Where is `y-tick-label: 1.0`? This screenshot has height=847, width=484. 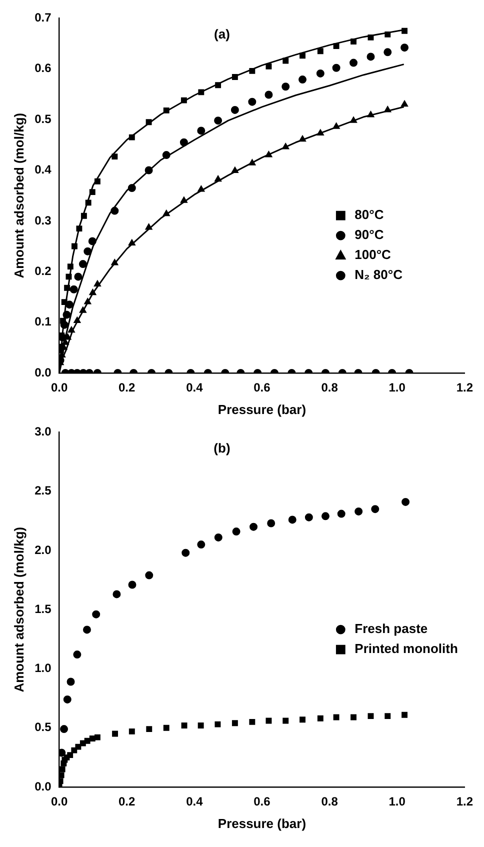 y-tick-label: 1.0 is located at coordinates (43, 668).